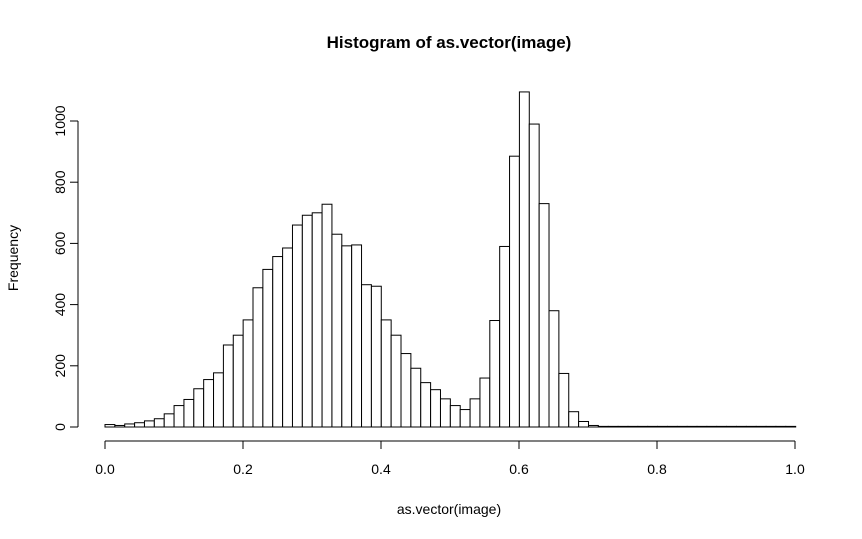 This screenshot has height=539, width=862. What do you see at coordinates (60, 305) in the screenshot?
I see `y-tick-label: 400` at bounding box center [60, 305].